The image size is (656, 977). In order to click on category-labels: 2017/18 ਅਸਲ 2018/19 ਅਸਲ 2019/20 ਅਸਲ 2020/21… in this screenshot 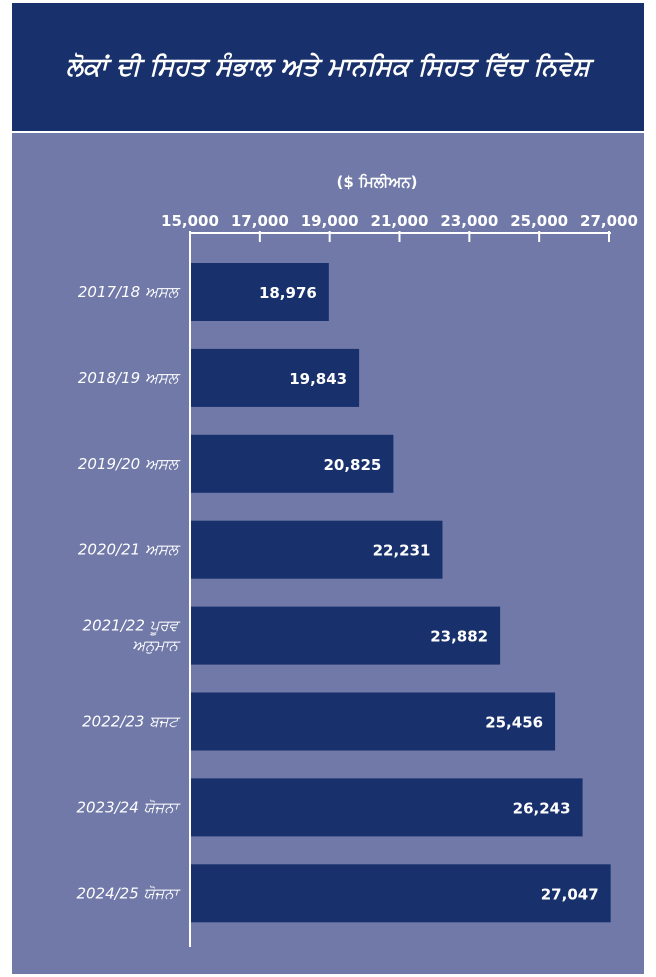, I will do `click(128, 592)`.